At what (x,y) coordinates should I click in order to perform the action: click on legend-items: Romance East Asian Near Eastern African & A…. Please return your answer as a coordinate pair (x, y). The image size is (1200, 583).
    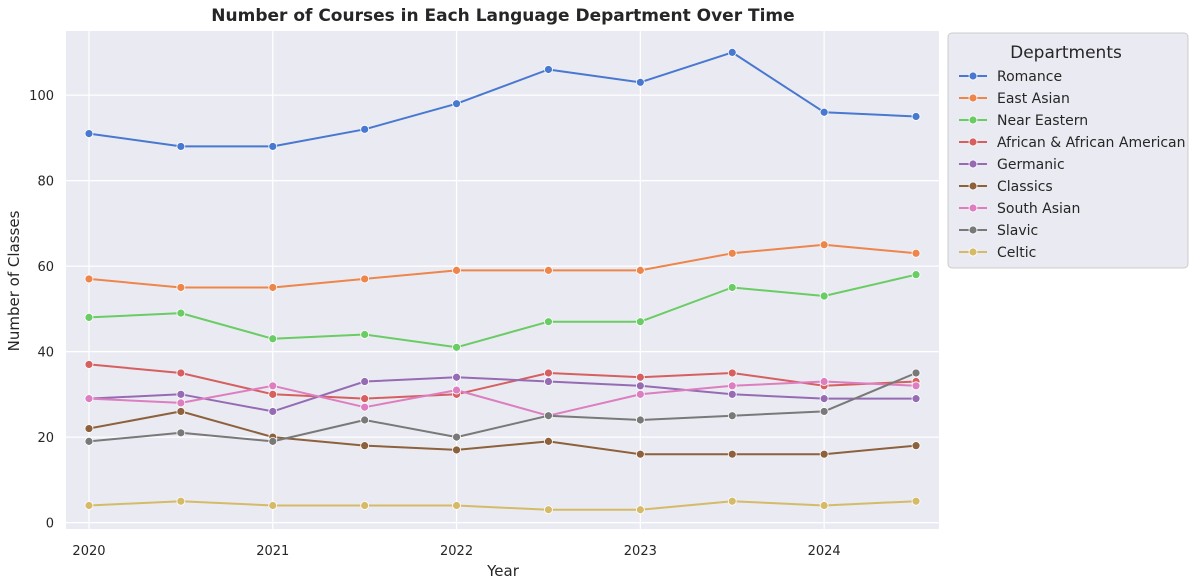
    Looking at the image, I should click on (1072, 165).